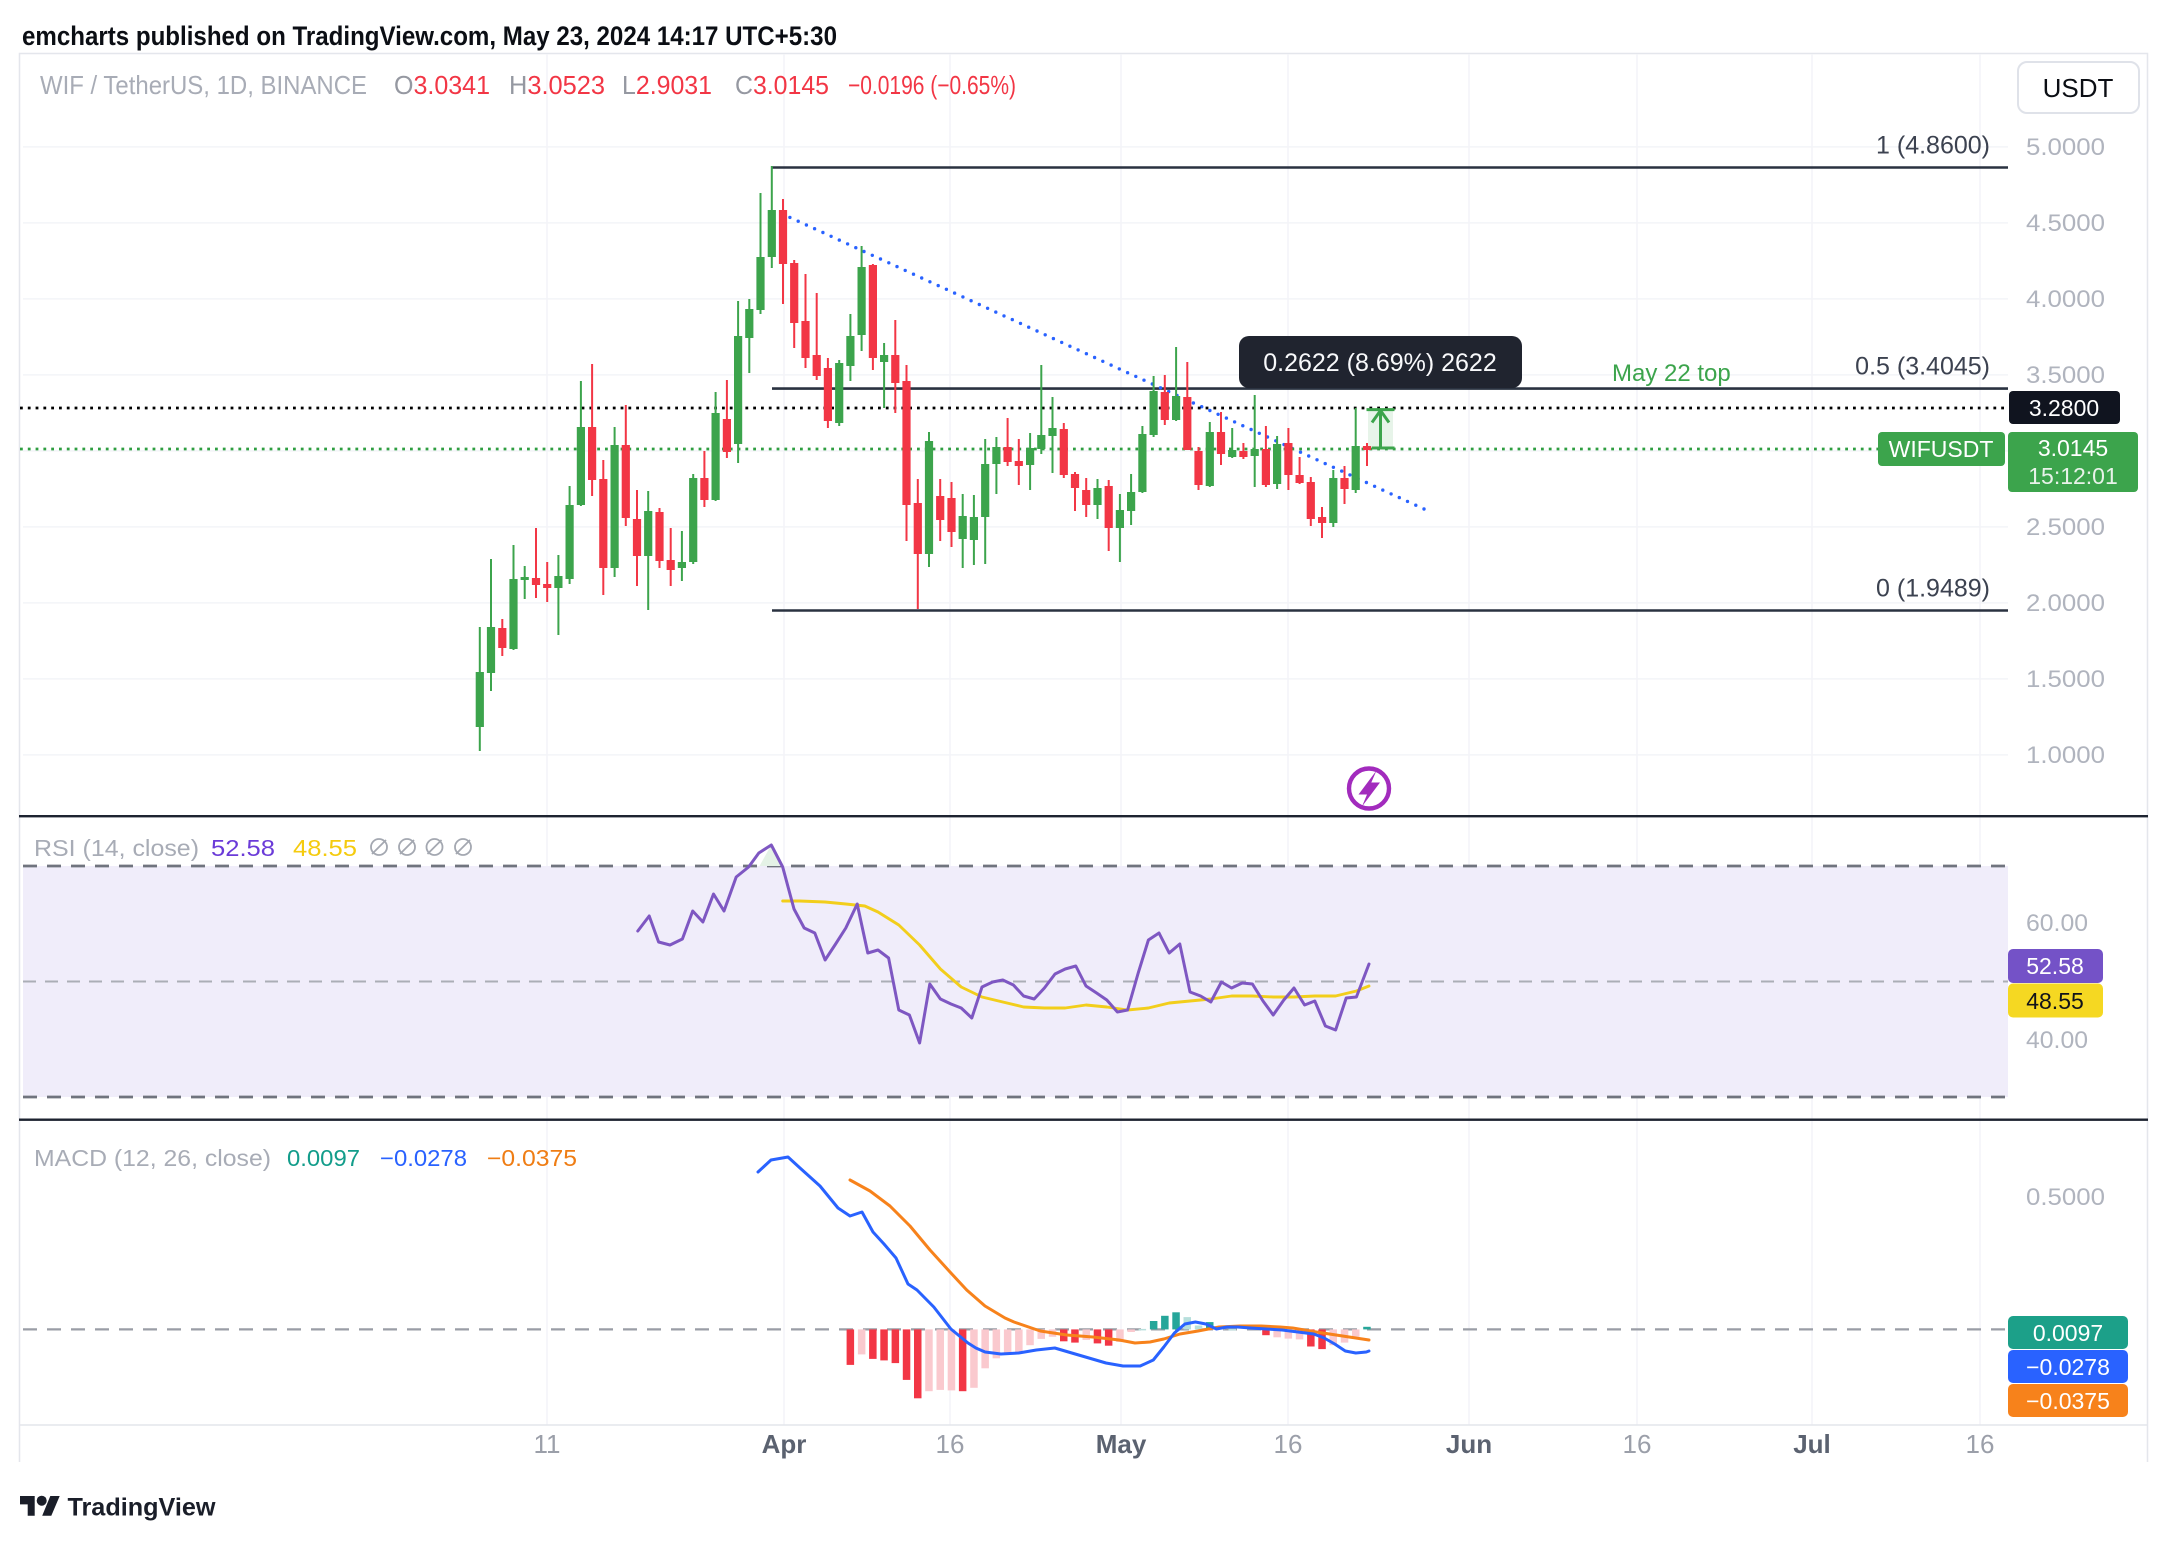 The width and height of the screenshot is (2168, 1547). What do you see at coordinates (547, 1444) in the screenshot?
I see `svg-text: 11` at bounding box center [547, 1444].